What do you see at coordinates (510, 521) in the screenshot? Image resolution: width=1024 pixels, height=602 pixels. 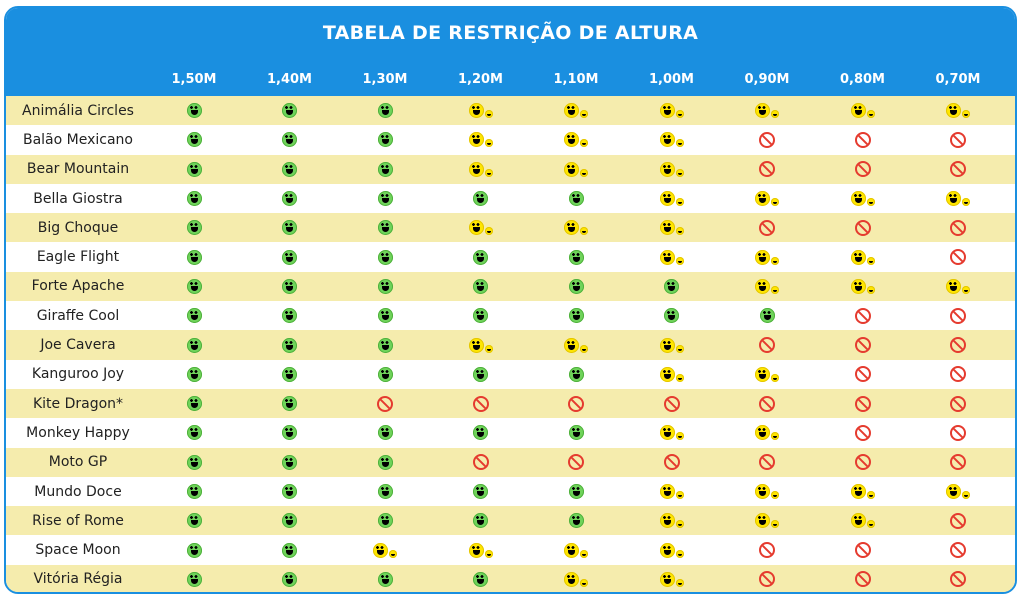 I see `table-row: Rise of Rome` at bounding box center [510, 521].